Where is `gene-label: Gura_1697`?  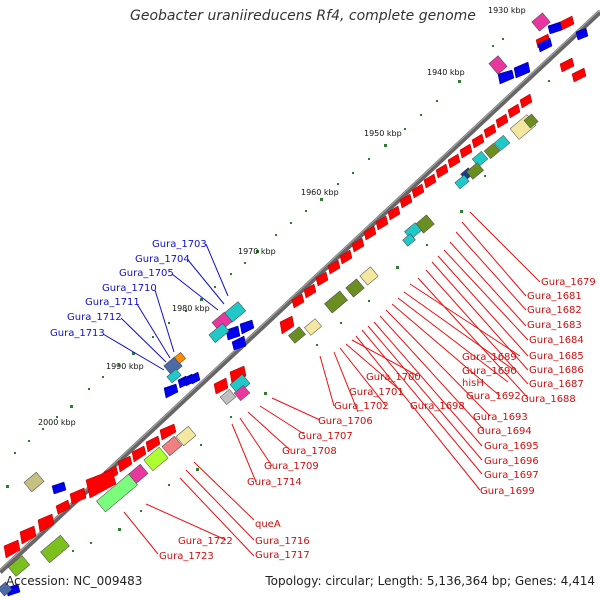
gene-label: Gura_1697 is located at coordinates (511, 475).